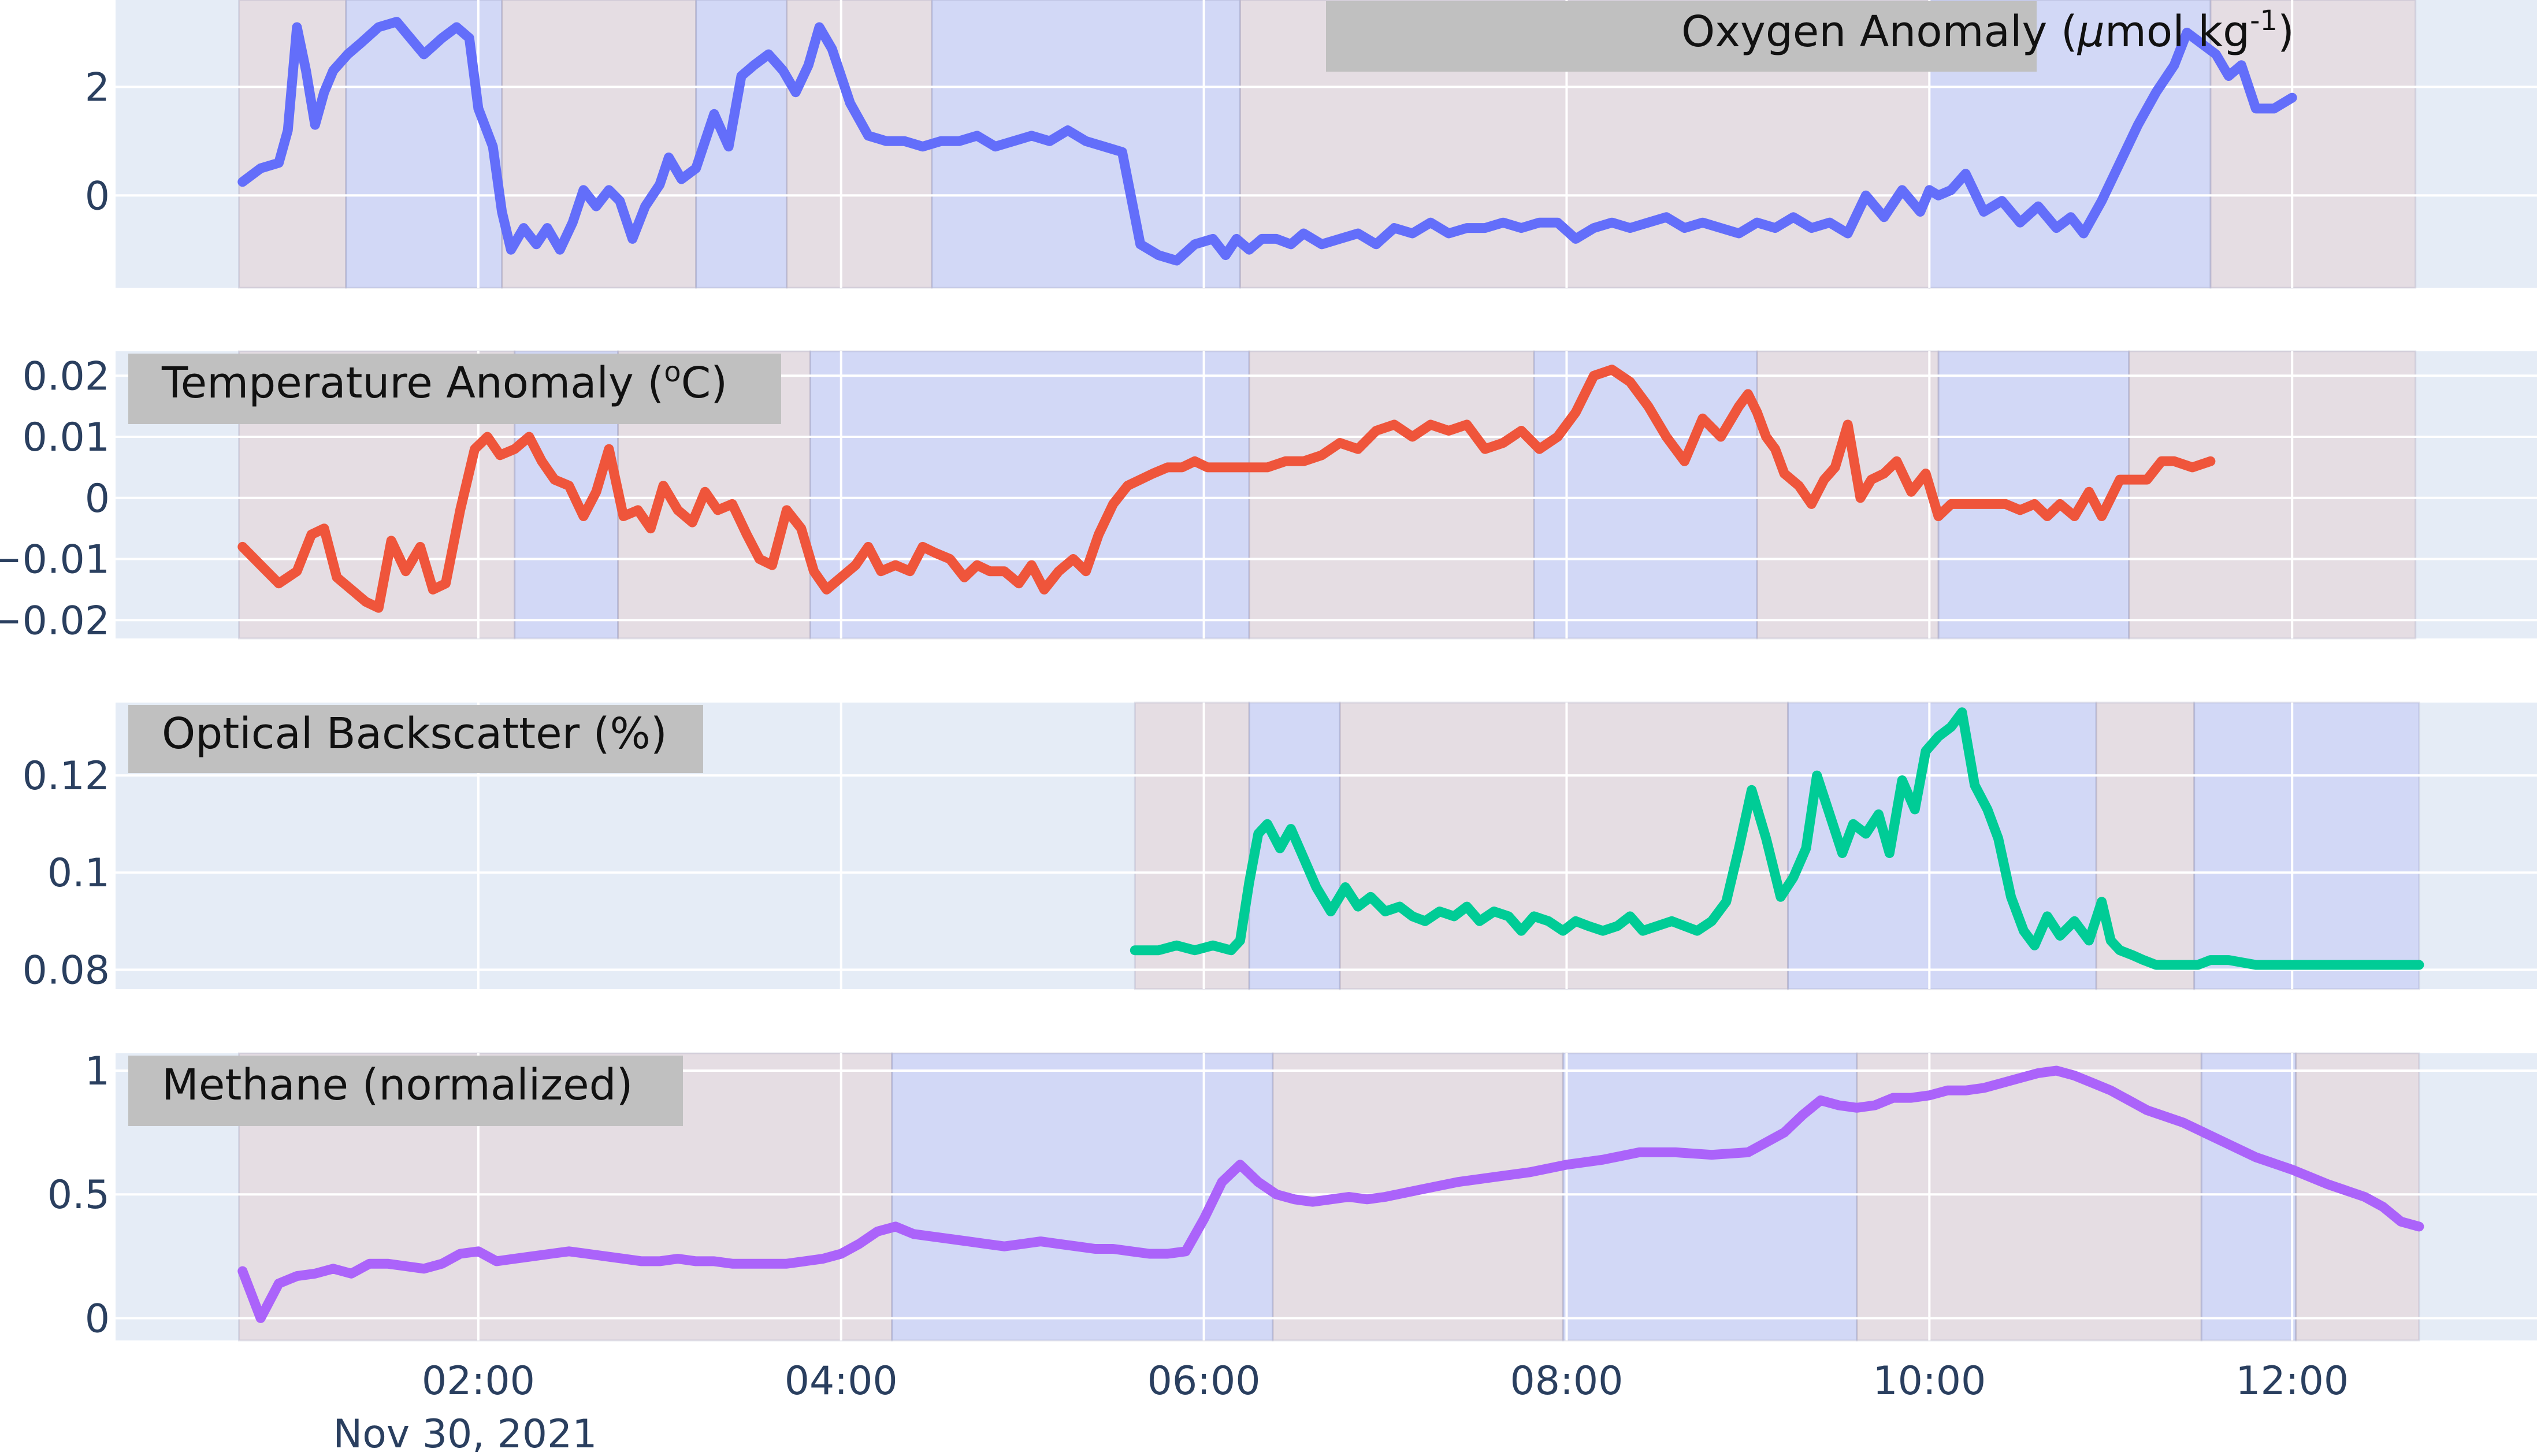  I want to click on y-tick-label: 0.1, so click(79, 873).